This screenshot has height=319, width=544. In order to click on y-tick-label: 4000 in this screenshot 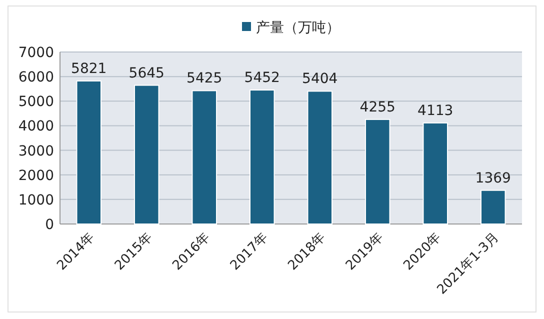, I will do `click(36, 126)`.